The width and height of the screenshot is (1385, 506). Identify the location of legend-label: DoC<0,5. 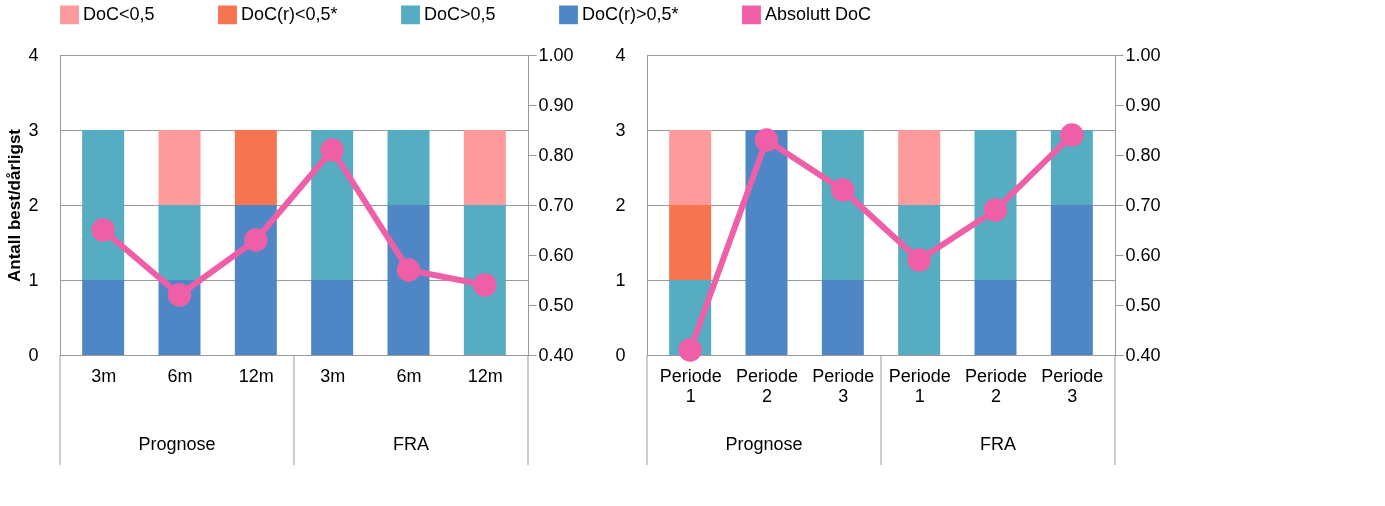
(119, 13).